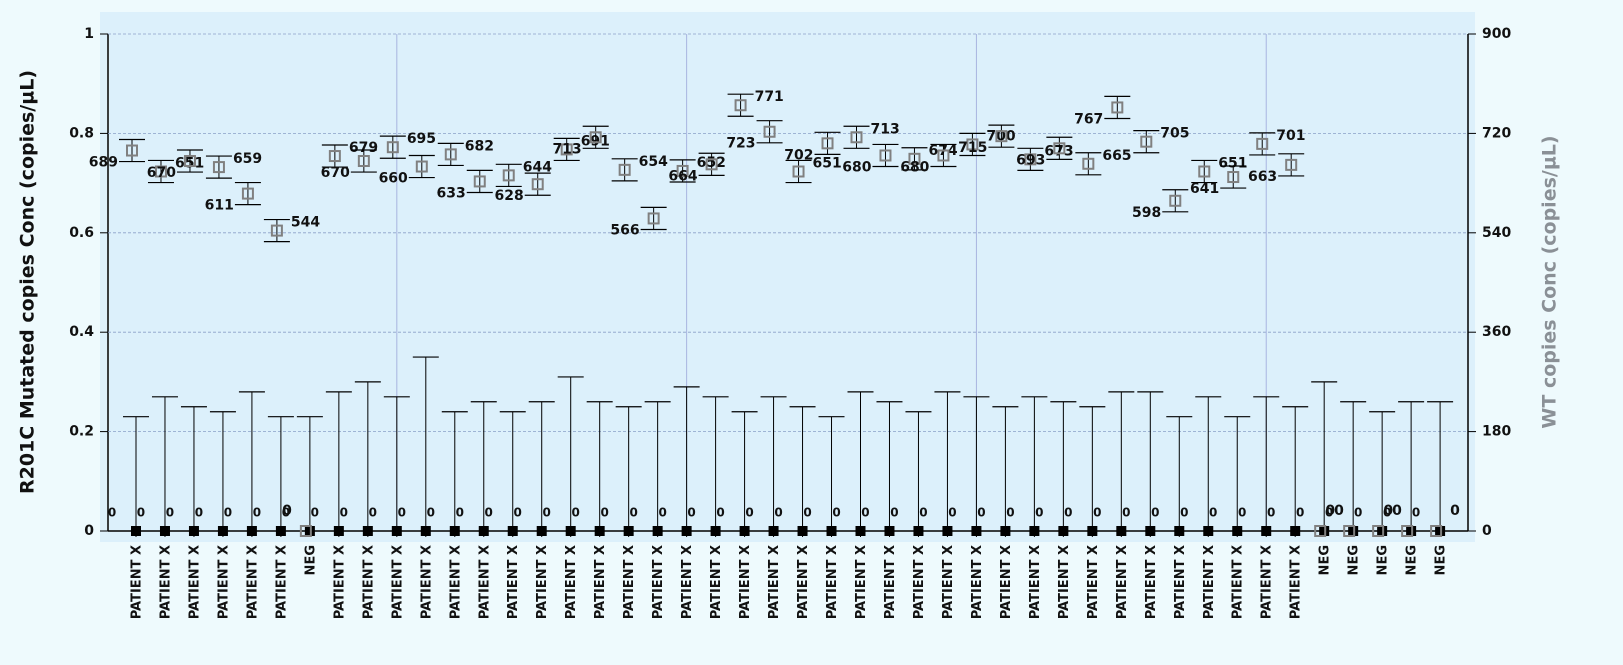  I want to click on y2-axis-title: WT copies Conc (copies/µL), so click(1550, 281).